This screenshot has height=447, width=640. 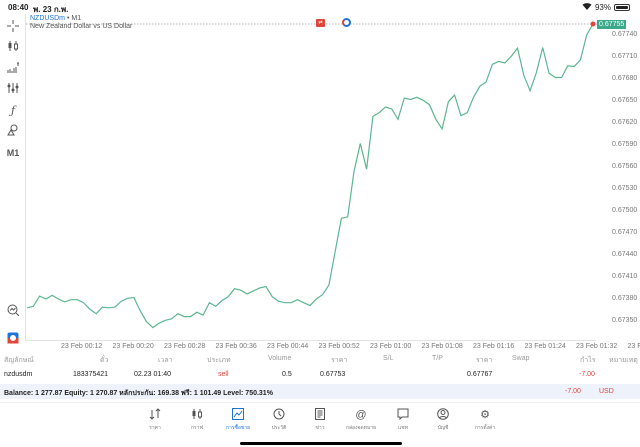 What do you see at coordinates (346, 22) in the screenshot?
I see `position-marker-icon` at bounding box center [346, 22].